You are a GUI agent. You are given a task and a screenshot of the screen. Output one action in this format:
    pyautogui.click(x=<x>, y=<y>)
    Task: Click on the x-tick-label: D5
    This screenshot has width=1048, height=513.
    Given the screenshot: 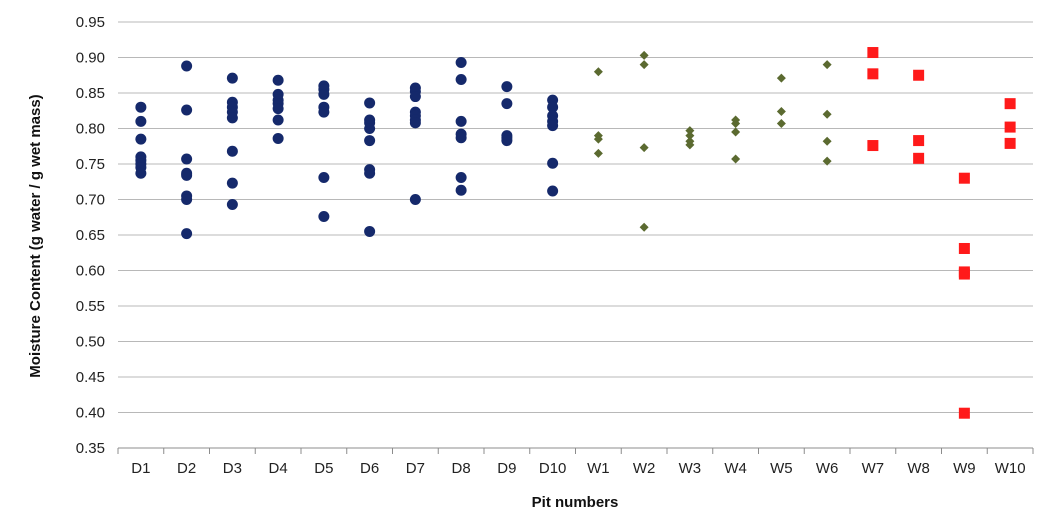 What is the action you would take?
    pyautogui.click(x=323, y=468)
    